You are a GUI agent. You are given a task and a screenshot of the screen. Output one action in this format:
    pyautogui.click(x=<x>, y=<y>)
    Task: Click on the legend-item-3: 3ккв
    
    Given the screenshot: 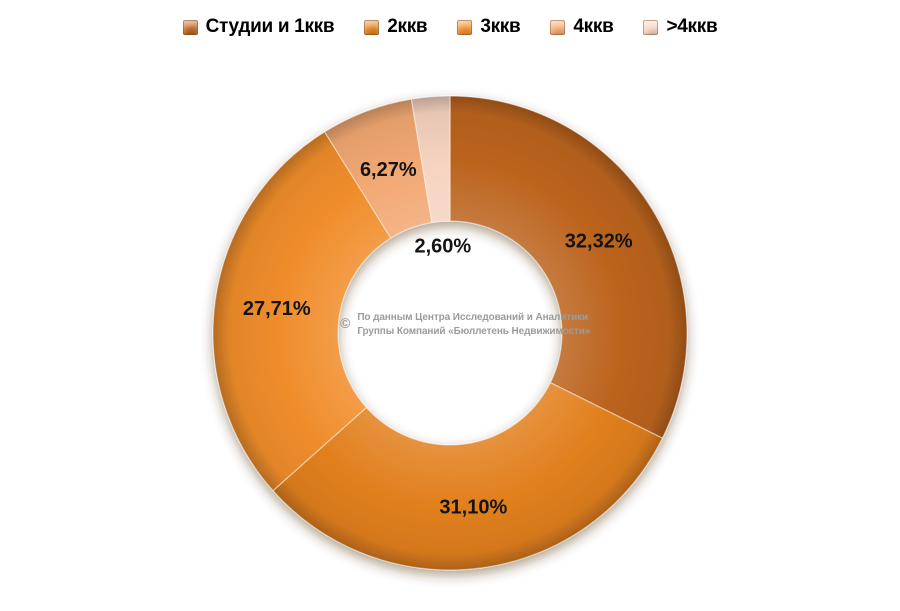 What is the action you would take?
    pyautogui.click(x=489, y=27)
    